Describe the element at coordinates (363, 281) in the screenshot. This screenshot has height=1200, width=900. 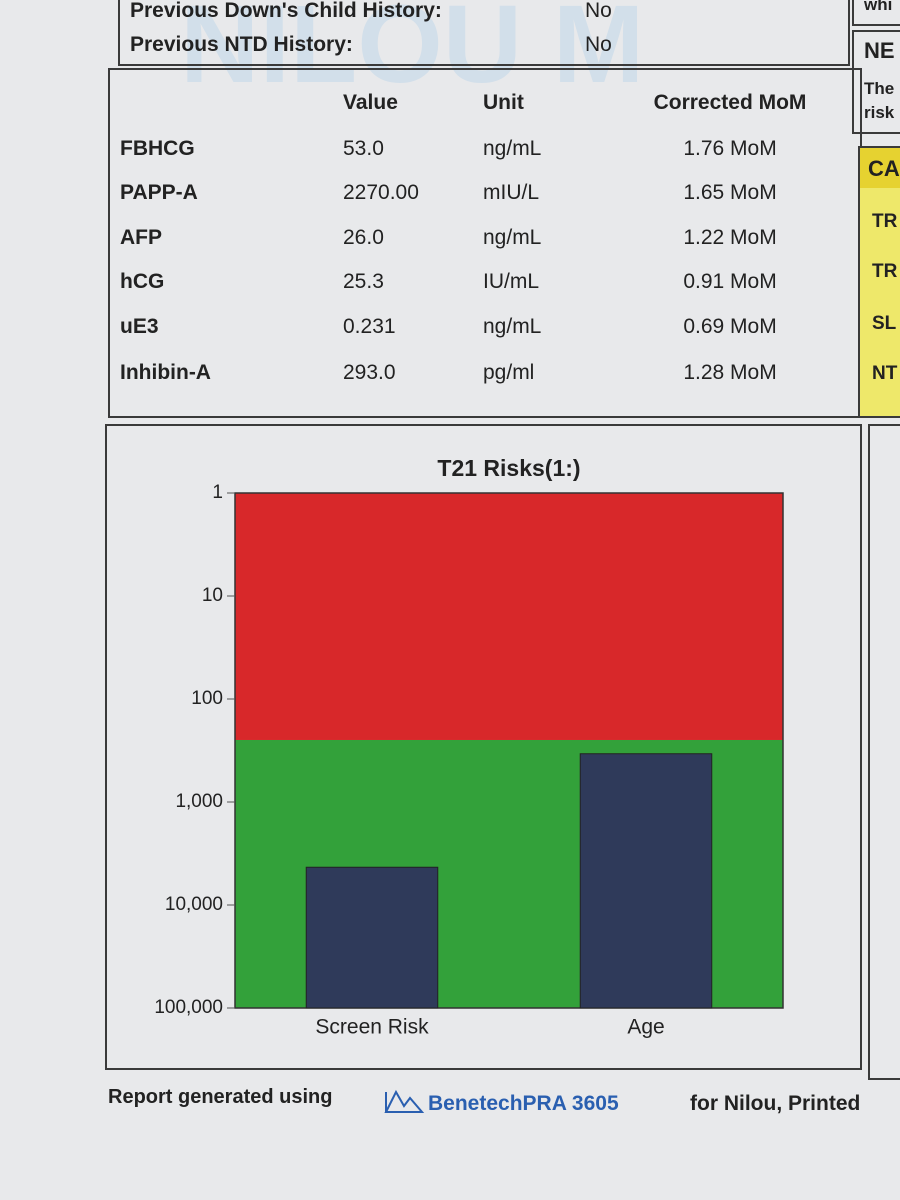
I see `value-cell: 25.3` at that location.